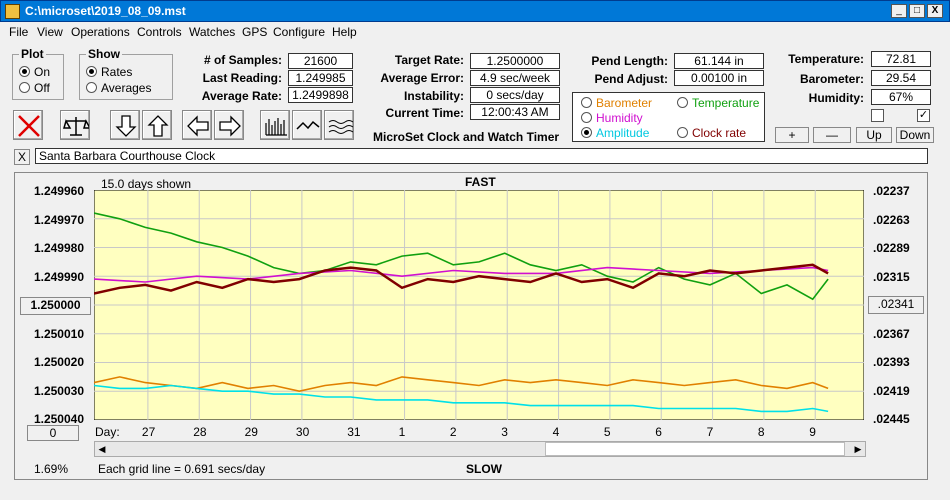  I want to click on humidity-field: 67%, so click(901, 97).